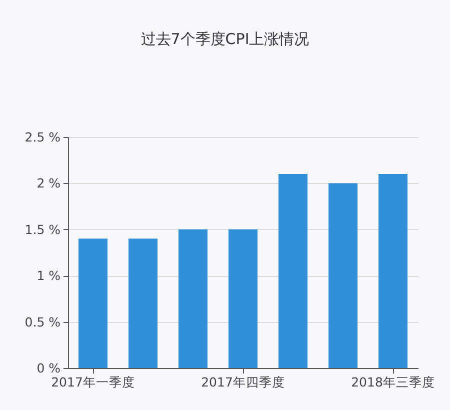  I want to click on x-tick-label: 2017年四季度, so click(243, 382).